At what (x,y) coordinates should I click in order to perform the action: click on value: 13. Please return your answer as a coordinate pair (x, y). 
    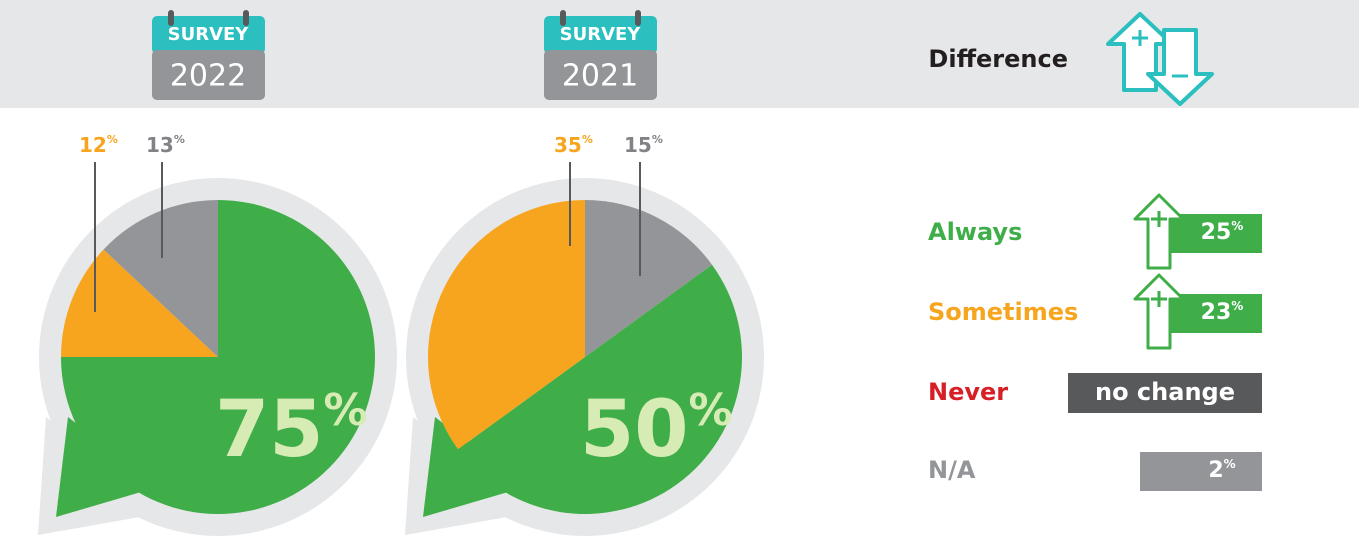
    Looking at the image, I should click on (160, 145).